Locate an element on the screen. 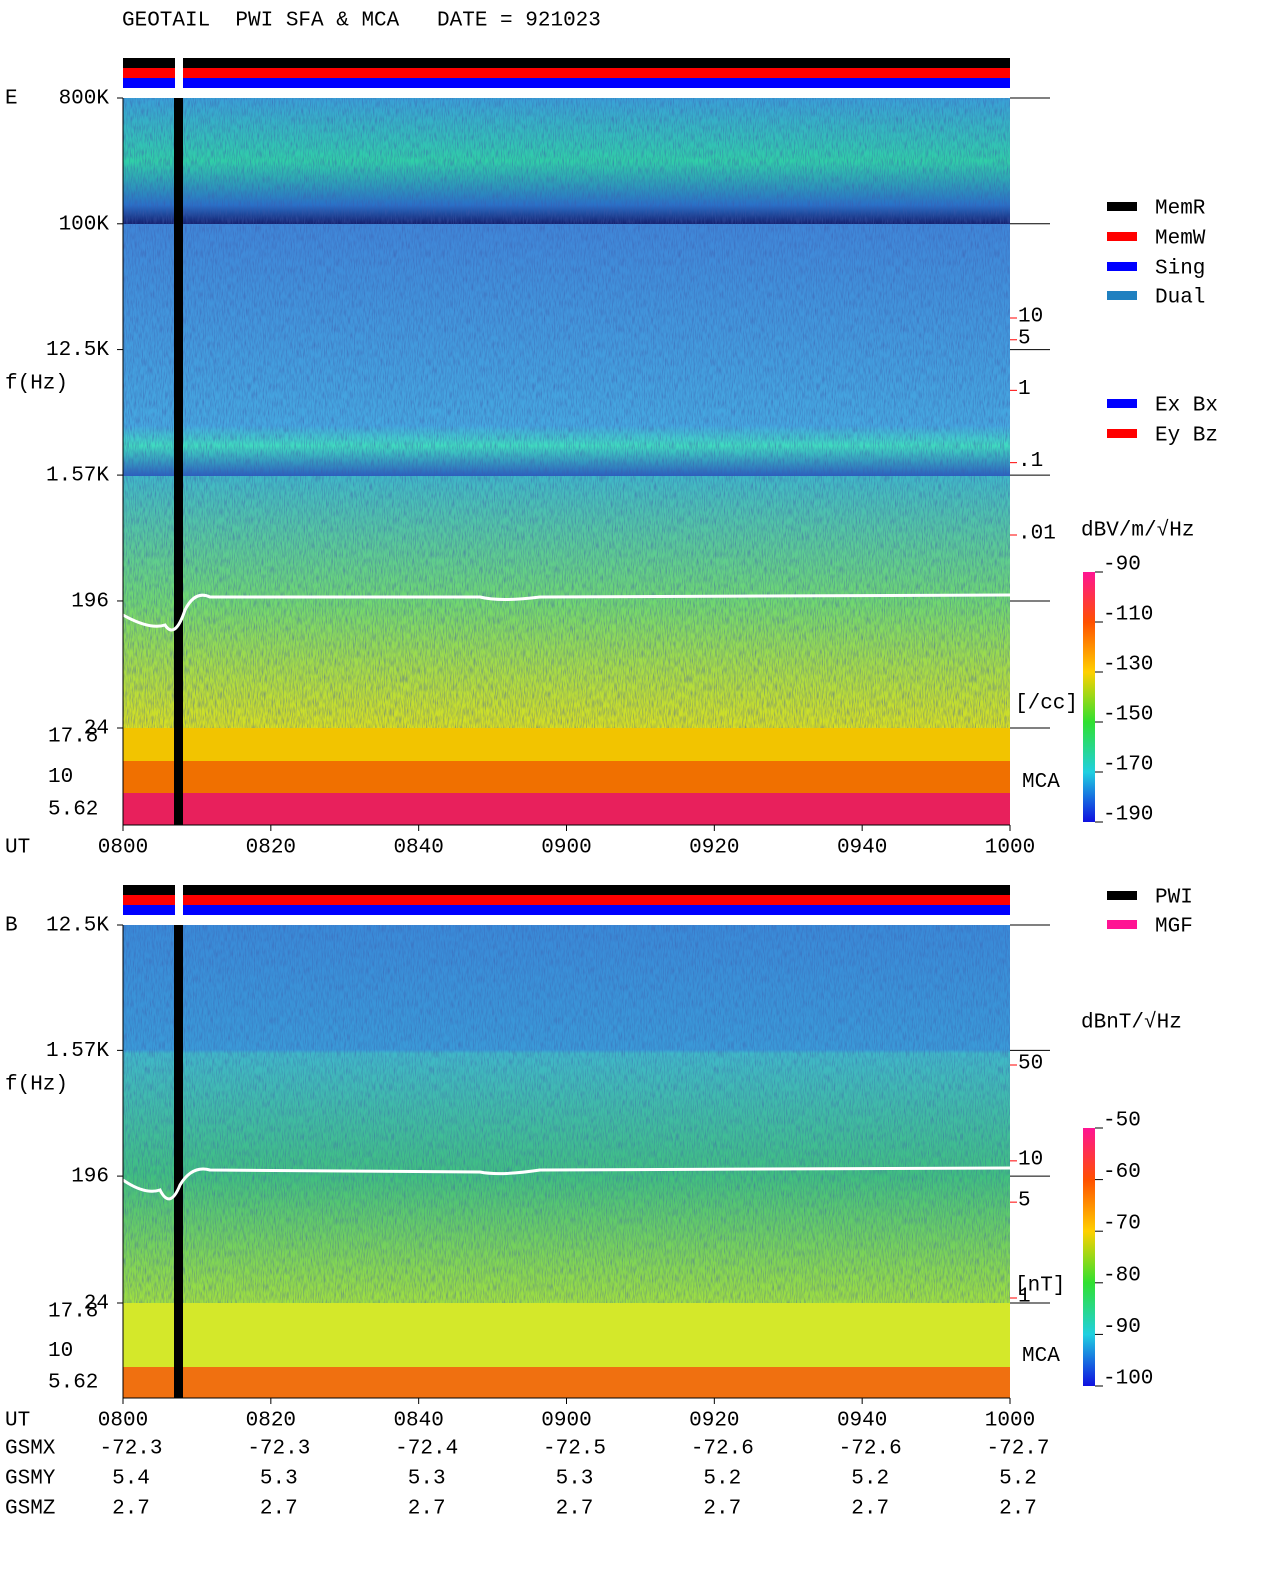  colorbar-tick-label: -50 is located at coordinates (1122, 1121).